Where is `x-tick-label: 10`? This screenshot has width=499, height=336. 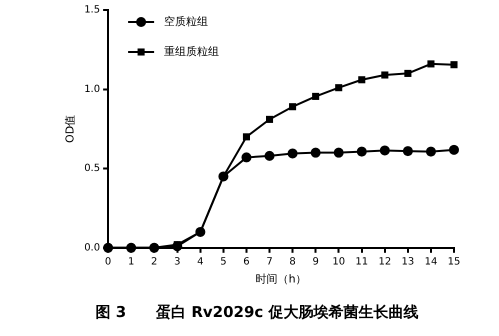 x-tick-label: 10 is located at coordinates (339, 262).